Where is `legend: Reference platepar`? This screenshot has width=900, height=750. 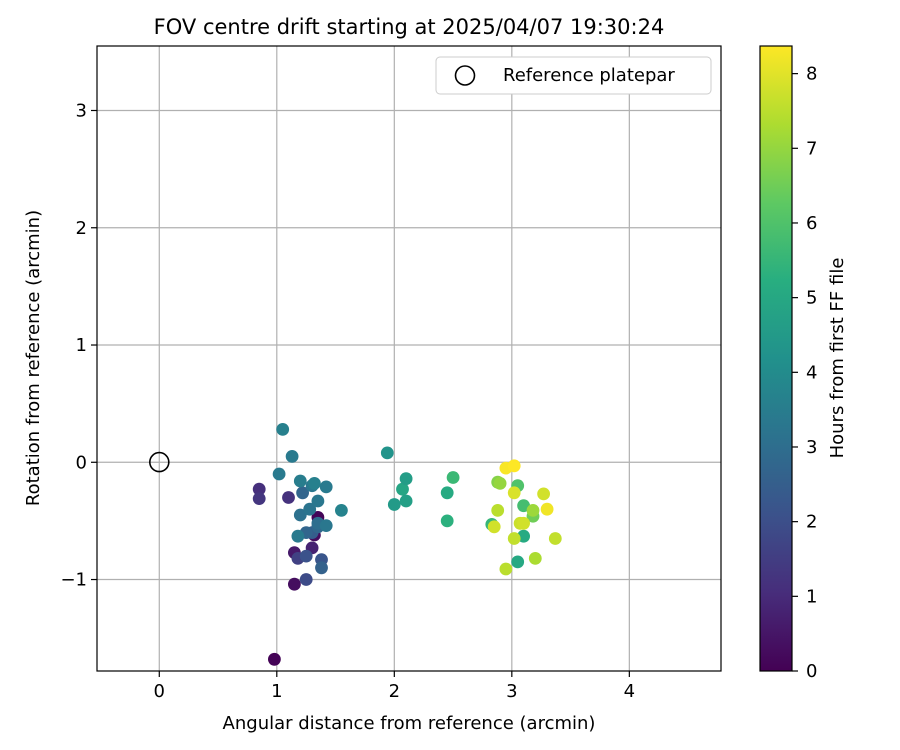 legend: Reference platepar is located at coordinates (573, 75).